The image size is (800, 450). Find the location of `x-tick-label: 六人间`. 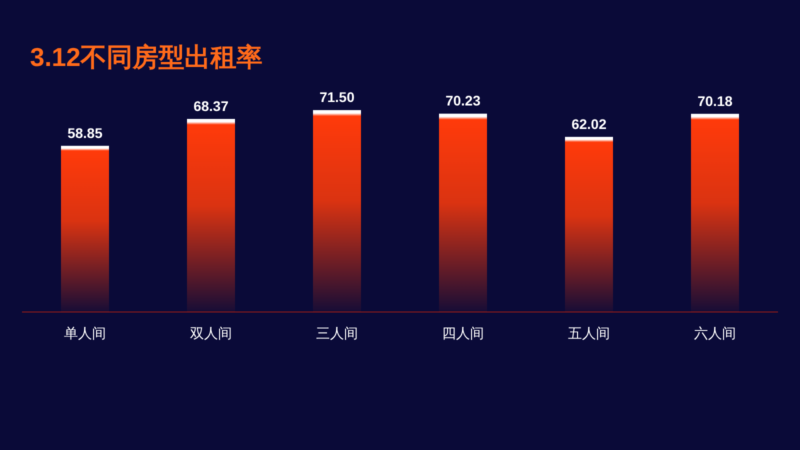

x-tick-label: 六人间 is located at coordinates (715, 334).